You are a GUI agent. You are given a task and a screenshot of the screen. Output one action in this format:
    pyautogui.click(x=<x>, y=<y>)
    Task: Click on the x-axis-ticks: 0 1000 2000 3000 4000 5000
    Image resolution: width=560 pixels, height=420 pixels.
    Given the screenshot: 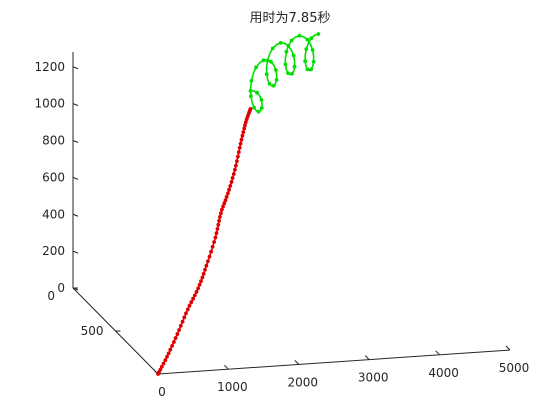 What is the action you would take?
    pyautogui.click(x=341, y=372)
    